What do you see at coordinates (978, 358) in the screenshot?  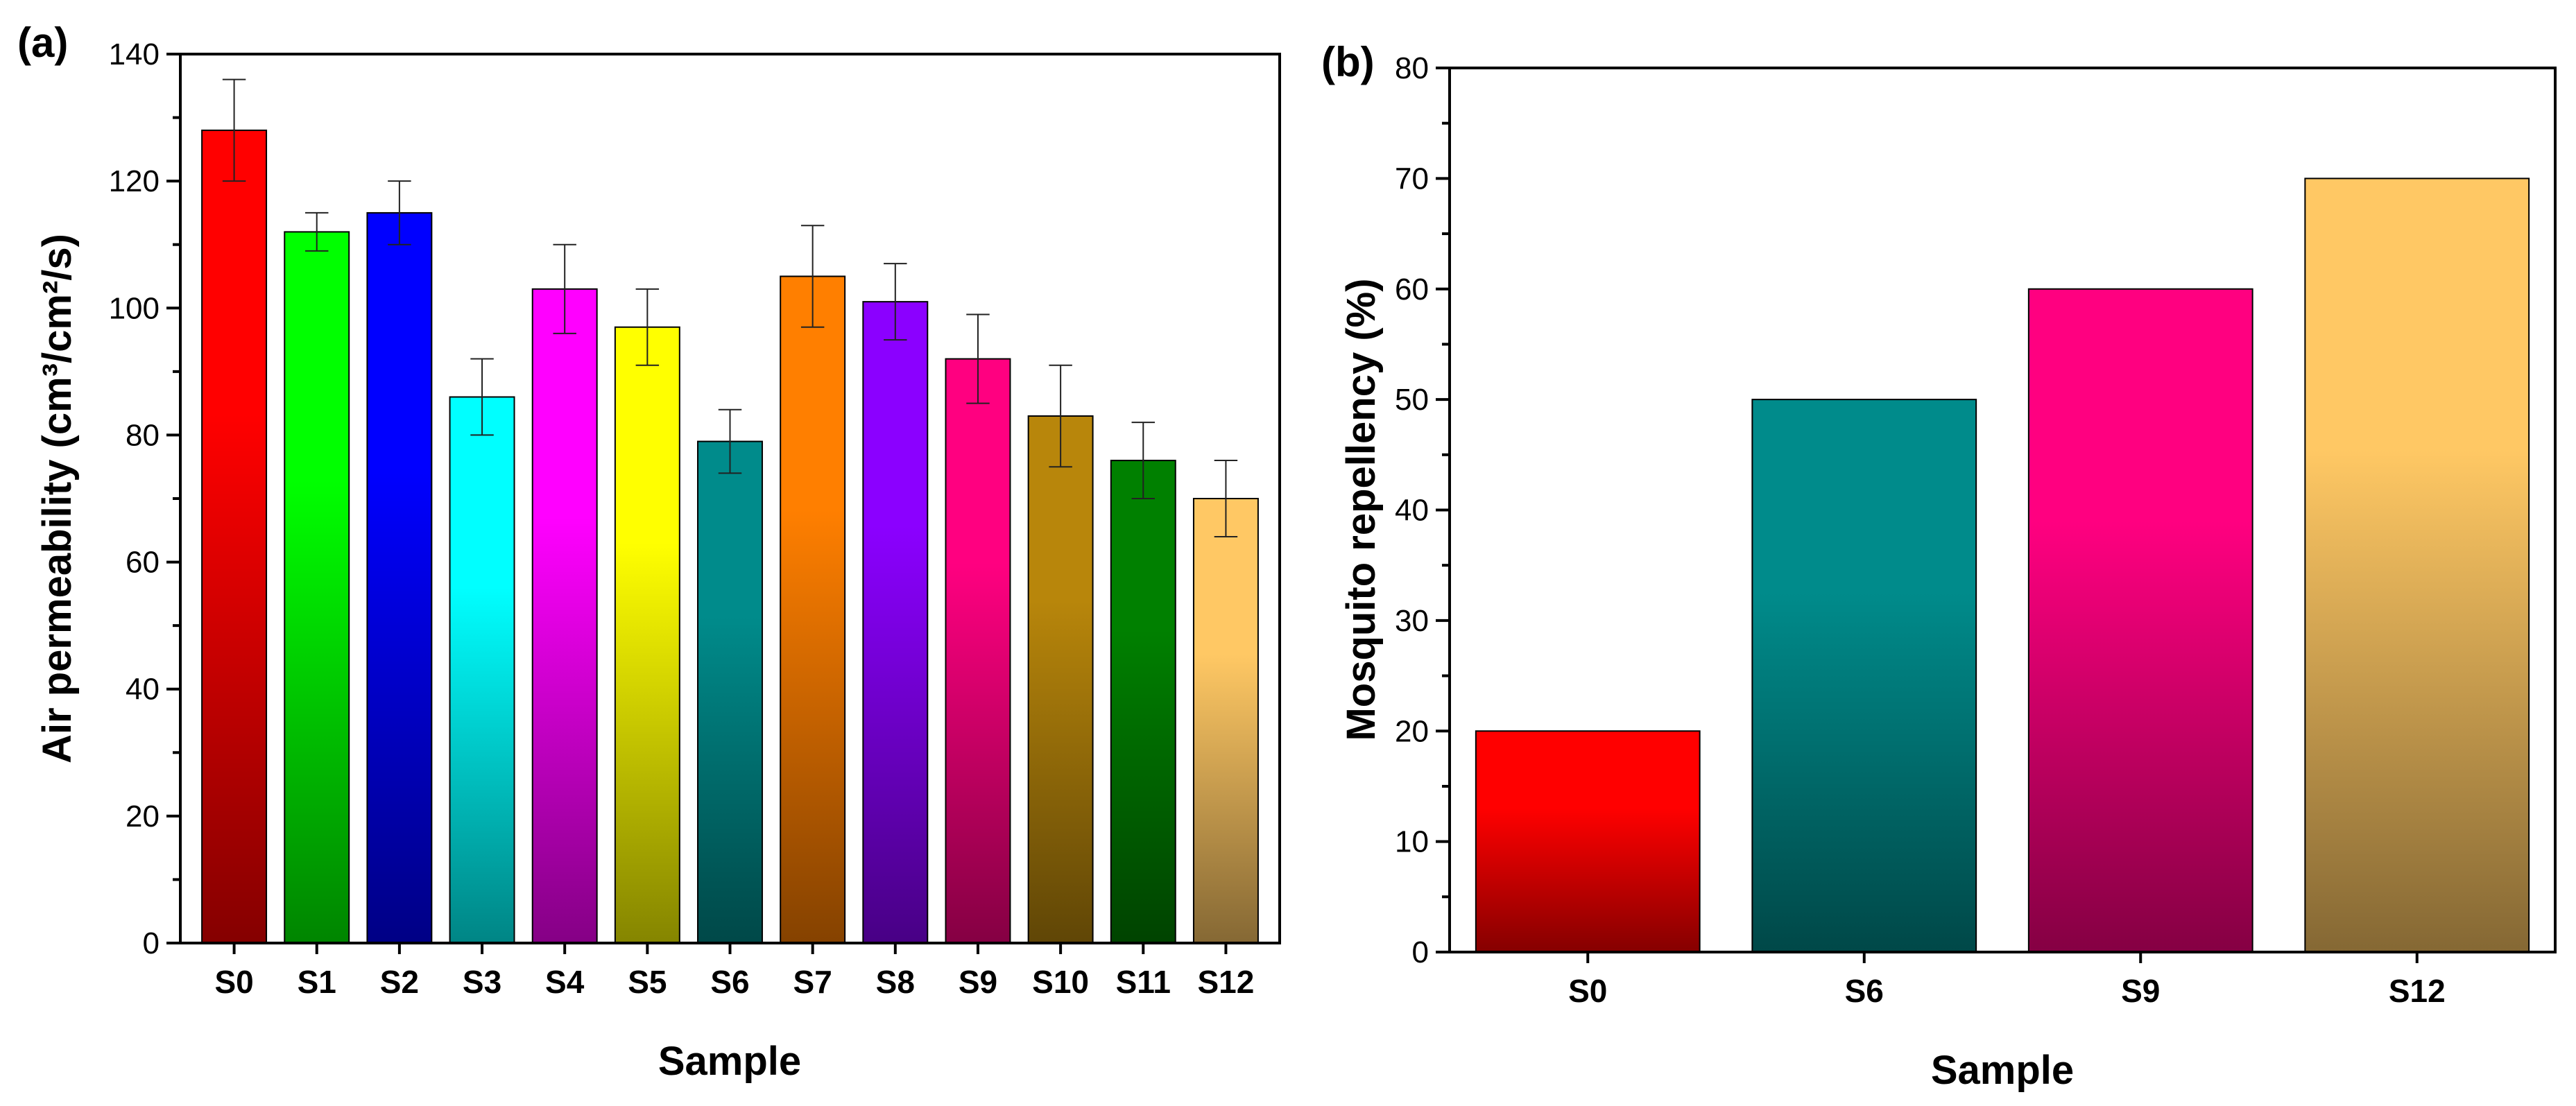 I see `panel-a-error-bar-s9` at bounding box center [978, 358].